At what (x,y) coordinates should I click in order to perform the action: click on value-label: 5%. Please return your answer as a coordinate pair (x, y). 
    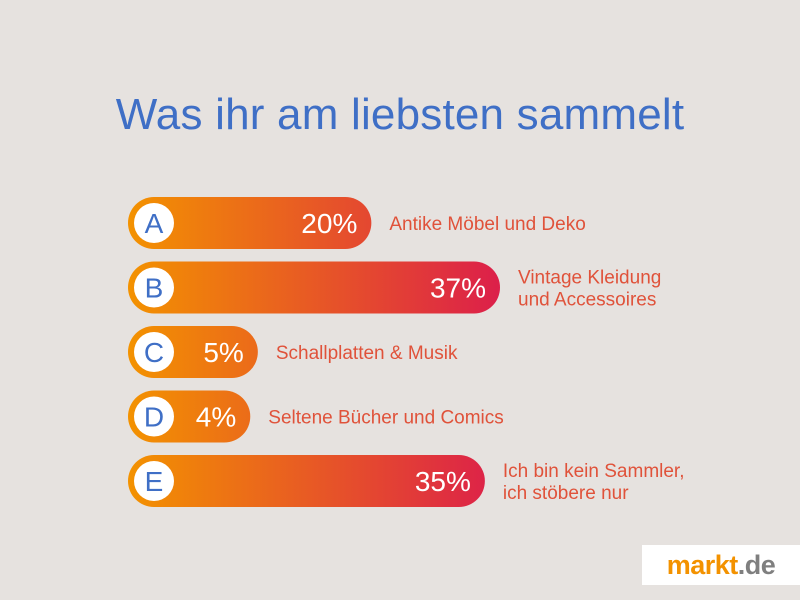
    Looking at the image, I should click on (223, 352).